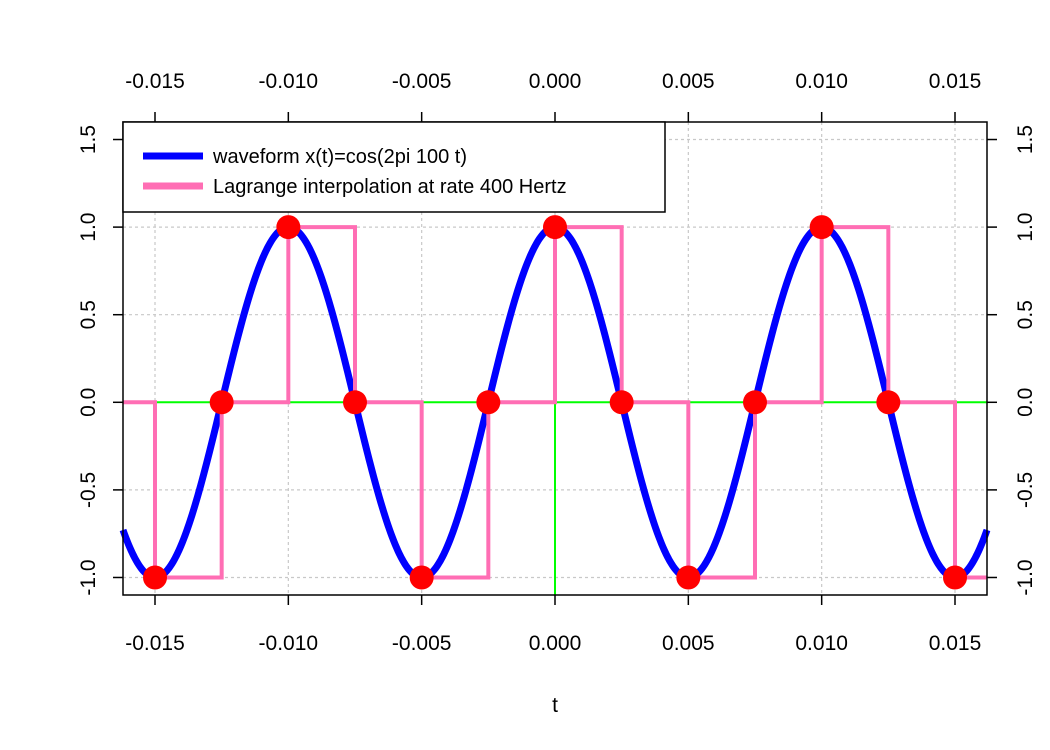 Image resolution: width=1050 pixels, height=750 pixels. I want to click on y-tick-label-left: -0.5, so click(88, 490).